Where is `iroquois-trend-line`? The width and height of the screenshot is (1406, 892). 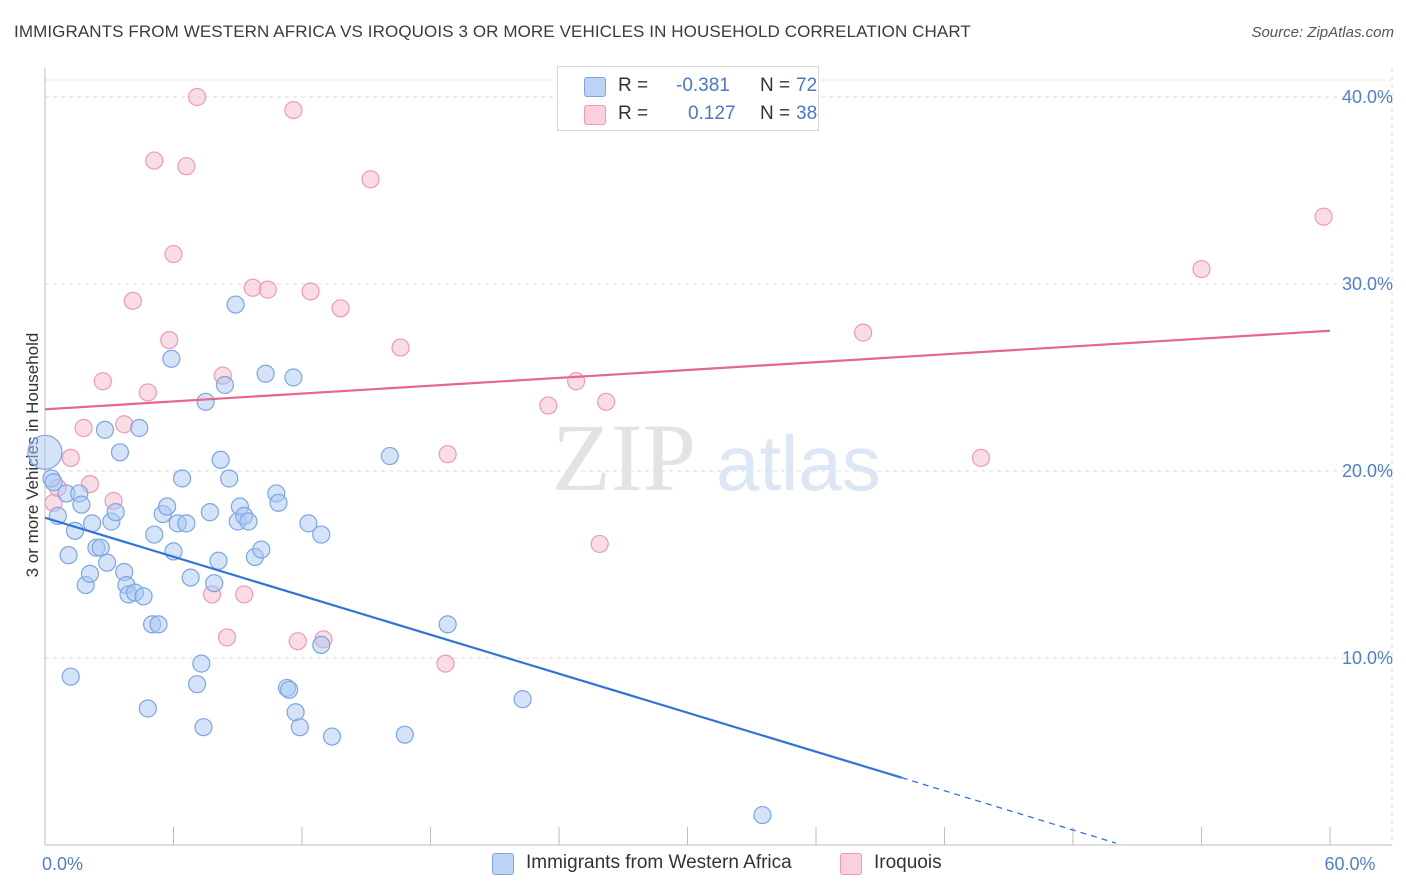 iroquois-trend-line is located at coordinates (687, 370).